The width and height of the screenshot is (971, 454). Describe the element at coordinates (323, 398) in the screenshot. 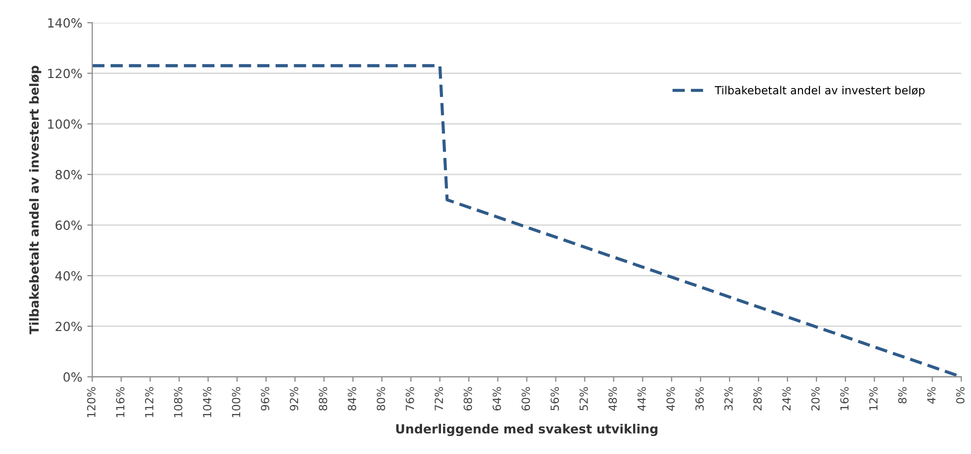

I see `x-tick-label: 88%` at that location.